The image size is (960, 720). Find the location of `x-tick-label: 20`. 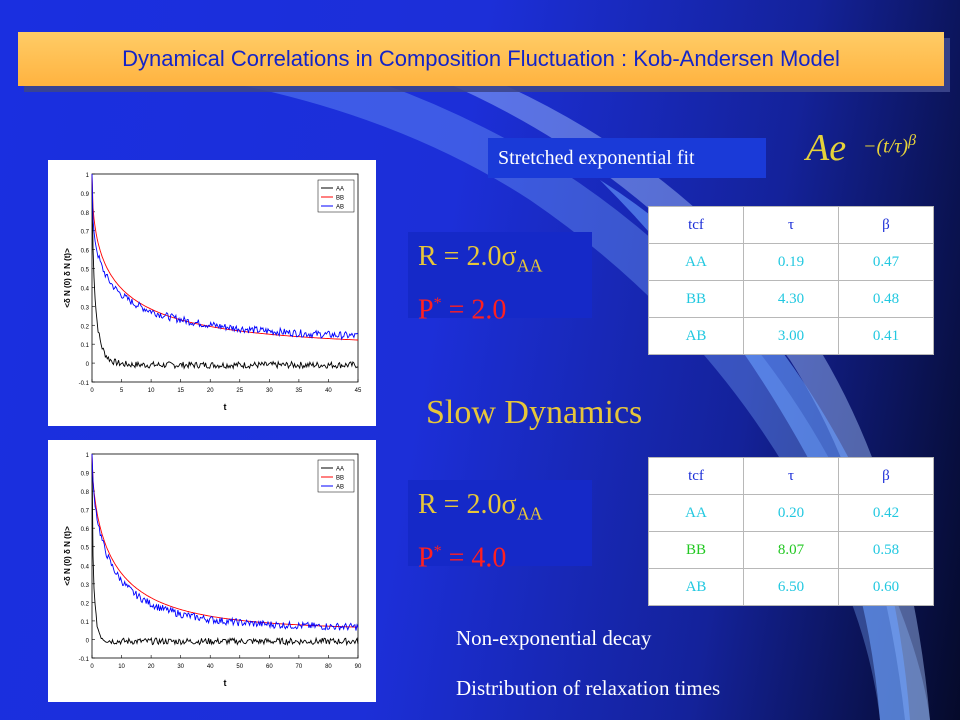

x-tick-label: 20 is located at coordinates (151, 667).